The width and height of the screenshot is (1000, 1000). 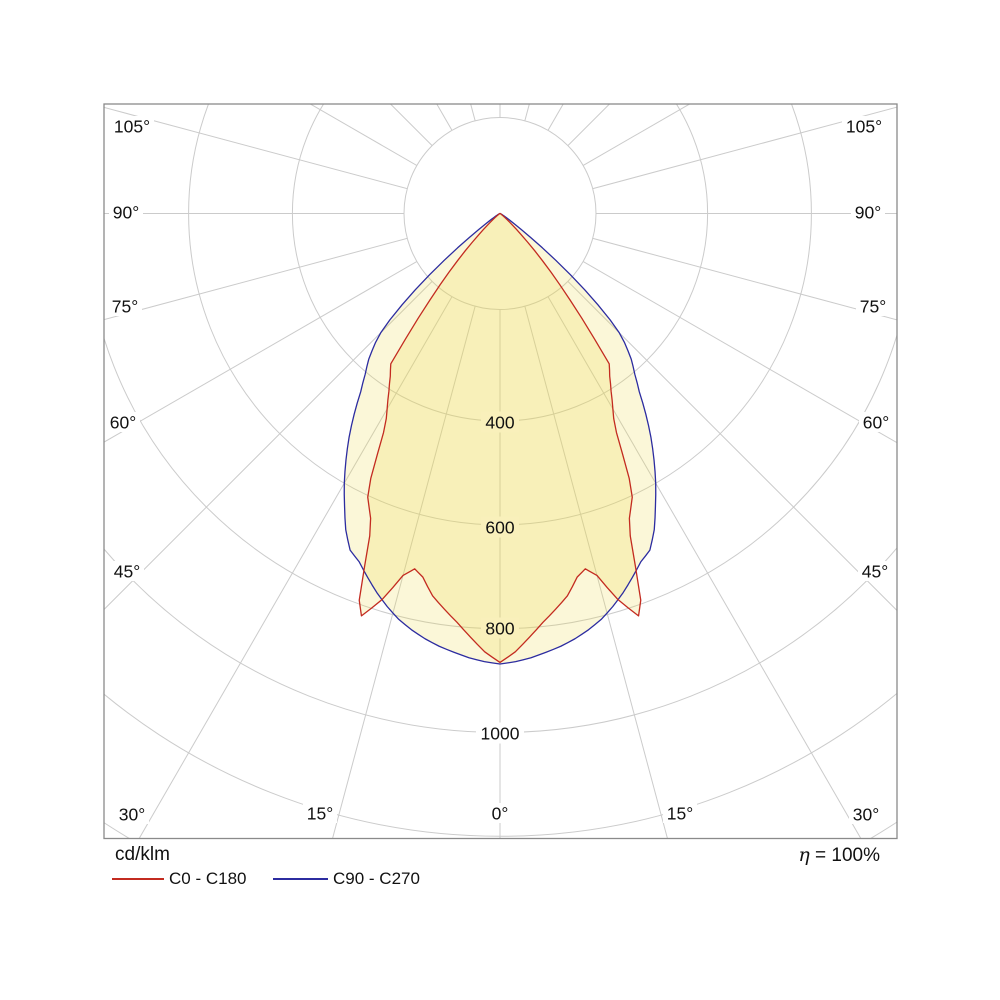 I want to click on c90-fill, so click(x=500, y=438).